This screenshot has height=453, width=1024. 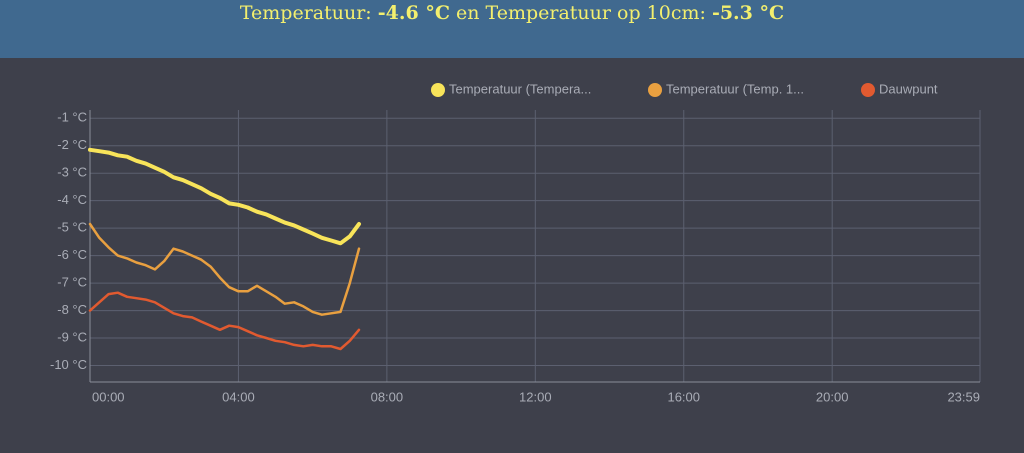 I want to click on y-tick-label: -10 °C, so click(x=68, y=364).